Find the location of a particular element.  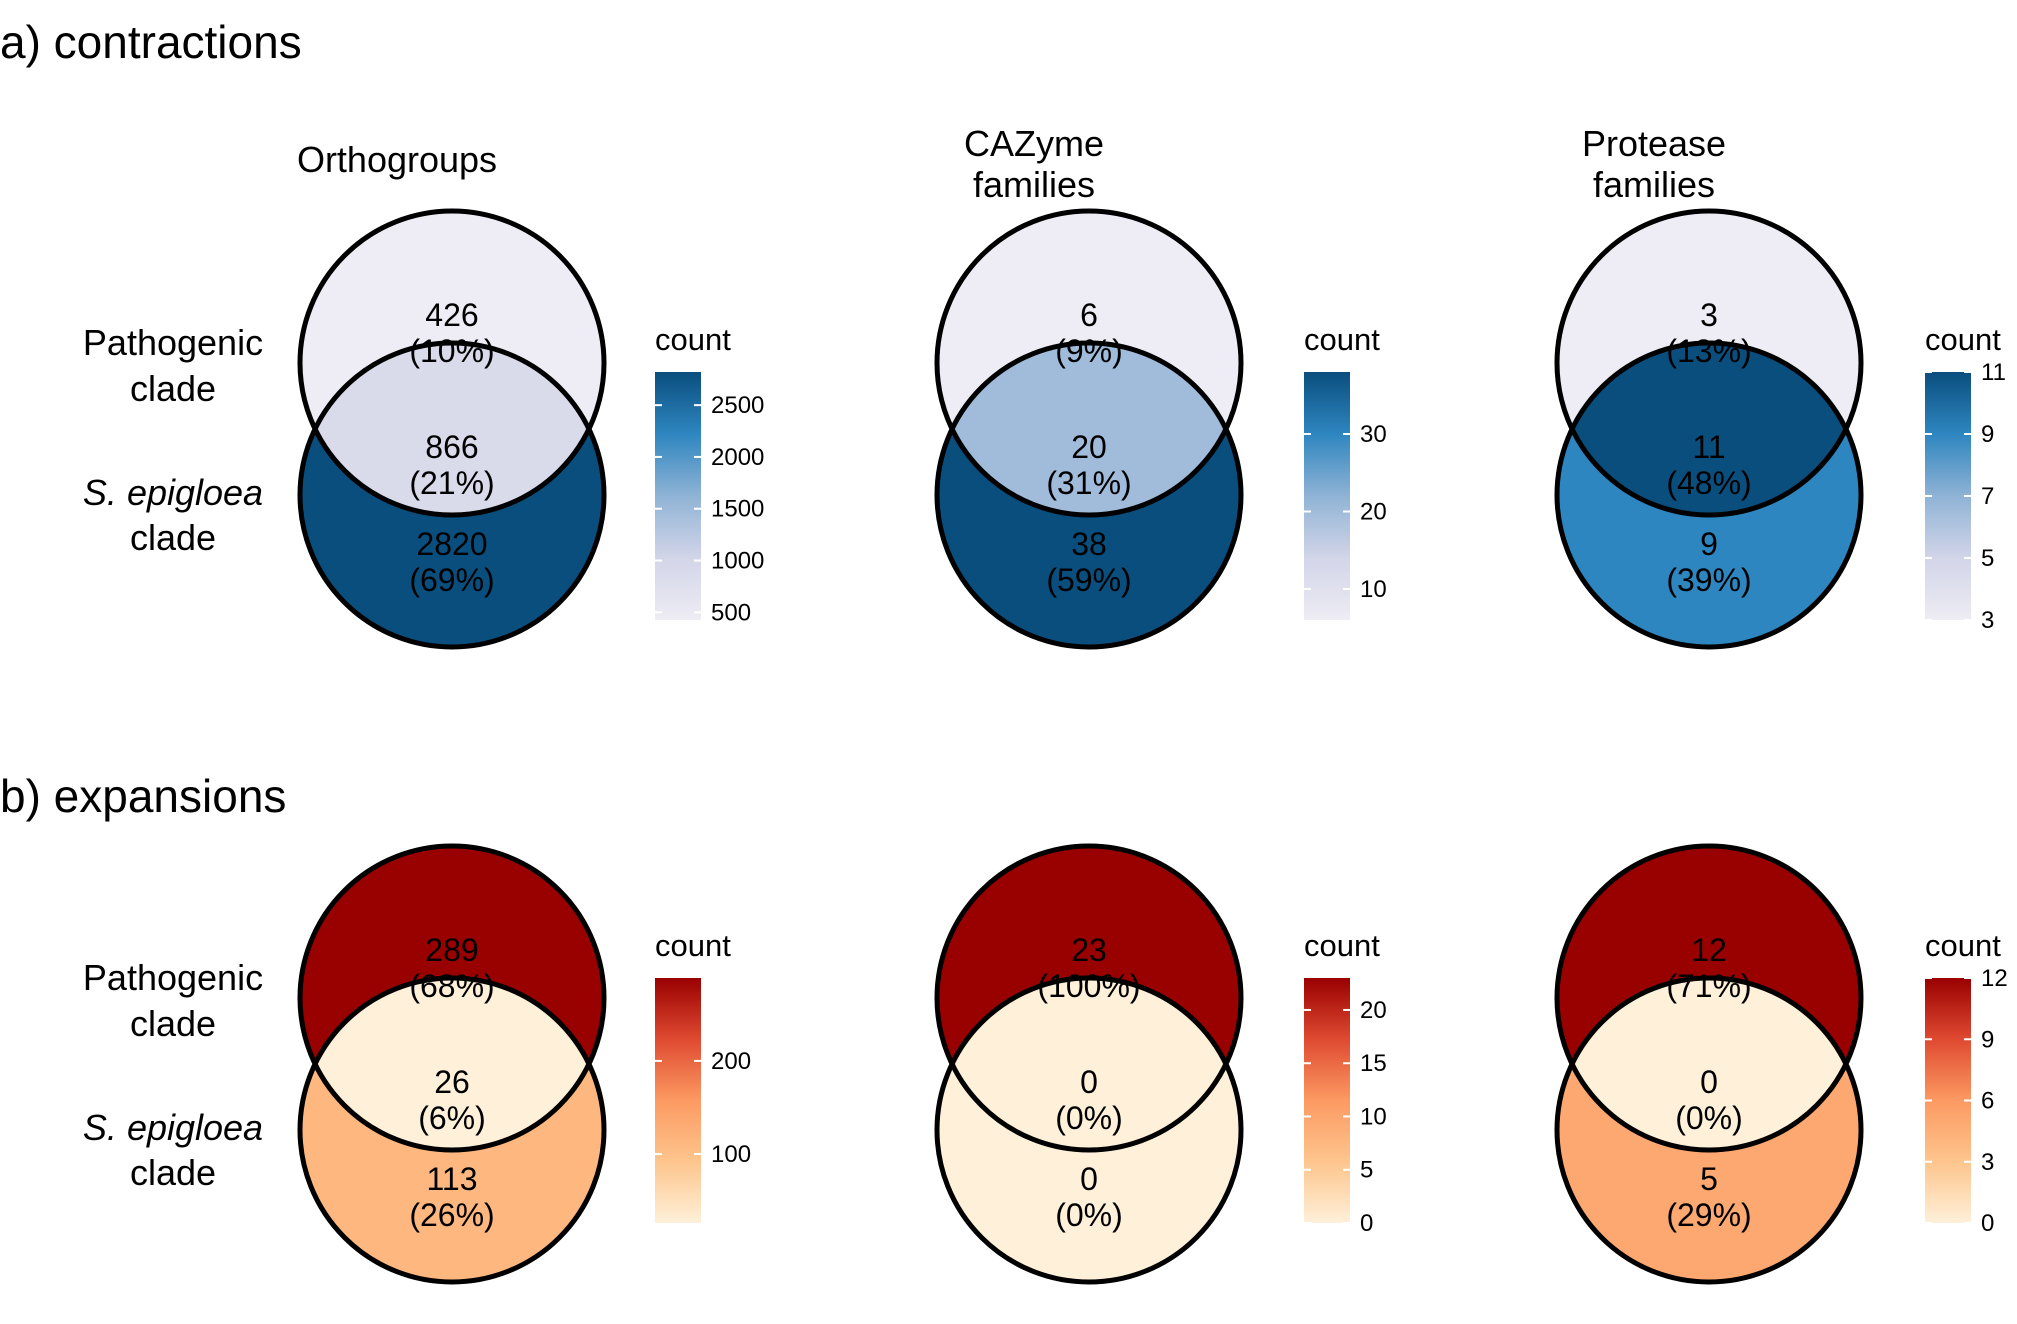

venn-percent-label: (71%) is located at coordinates (1708, 986).